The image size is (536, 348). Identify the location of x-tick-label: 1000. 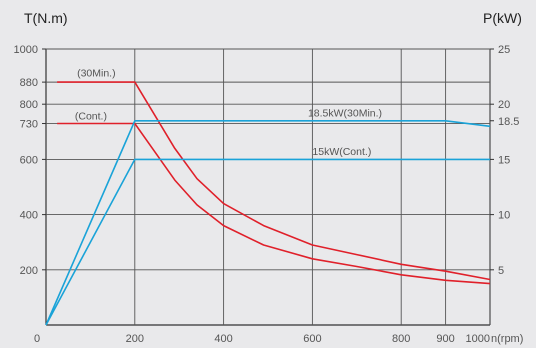
(478, 339).